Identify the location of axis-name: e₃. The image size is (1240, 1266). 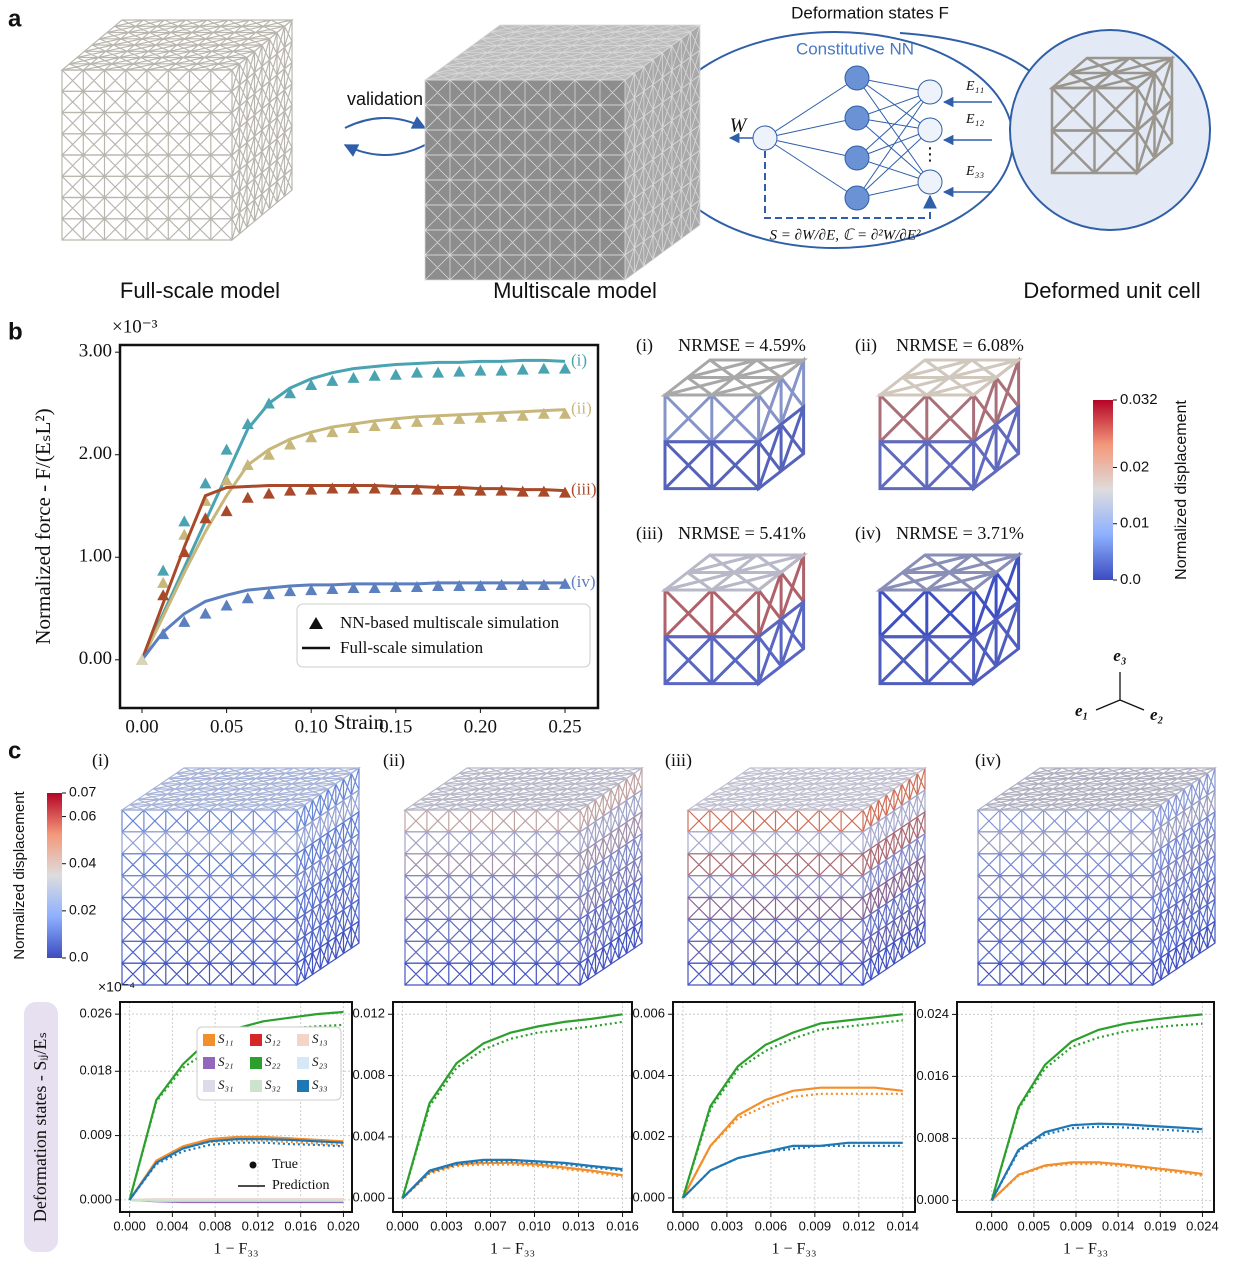
(1120, 655).